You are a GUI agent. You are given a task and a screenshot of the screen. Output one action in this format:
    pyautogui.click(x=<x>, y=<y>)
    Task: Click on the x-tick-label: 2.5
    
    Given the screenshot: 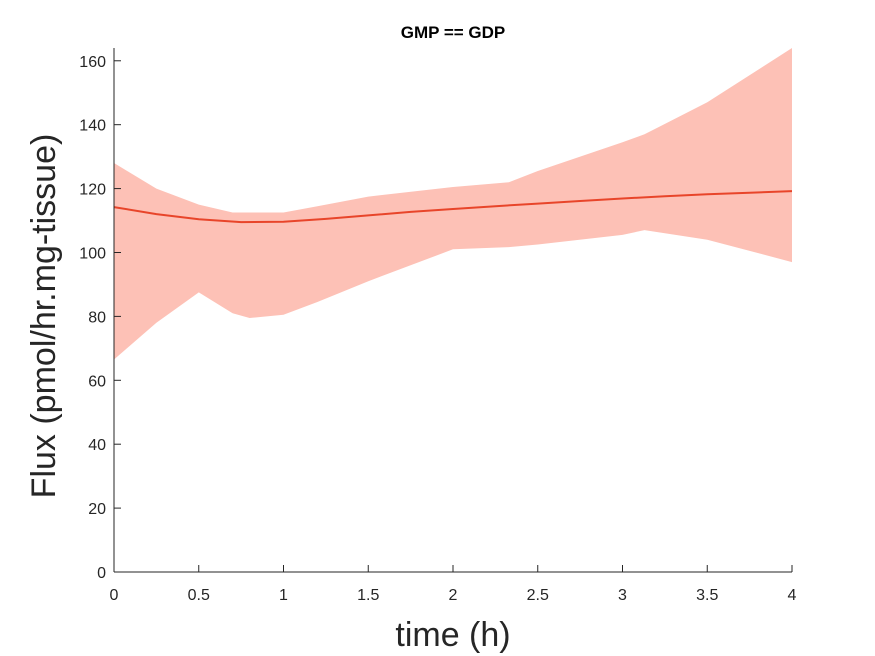 What is the action you would take?
    pyautogui.click(x=538, y=595)
    